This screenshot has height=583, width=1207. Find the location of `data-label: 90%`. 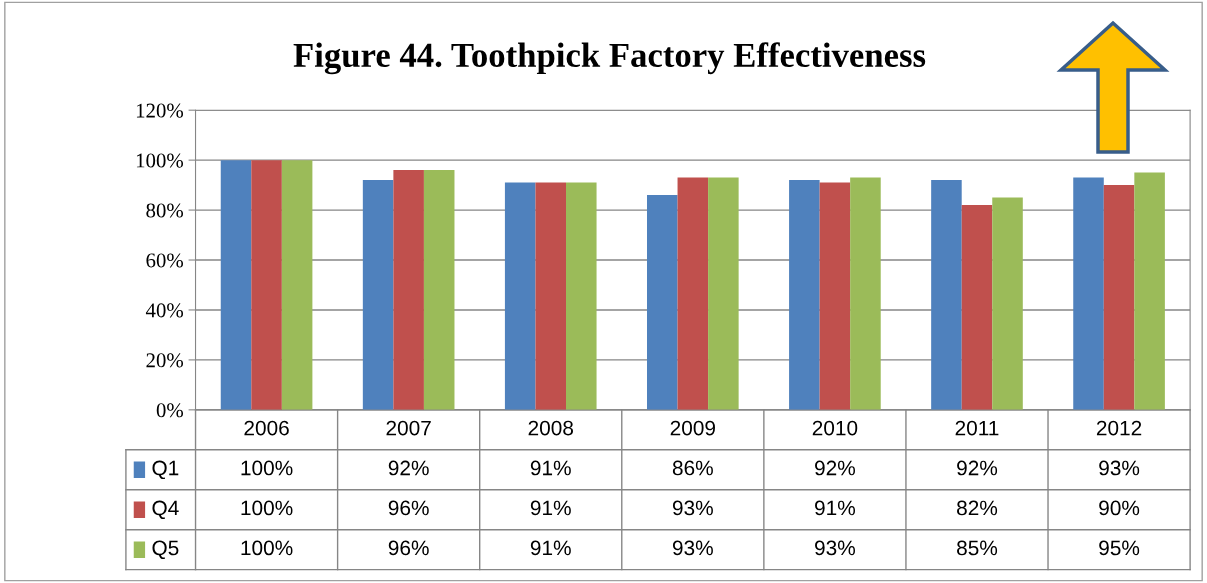

data-label: 90% is located at coordinates (1119, 508).